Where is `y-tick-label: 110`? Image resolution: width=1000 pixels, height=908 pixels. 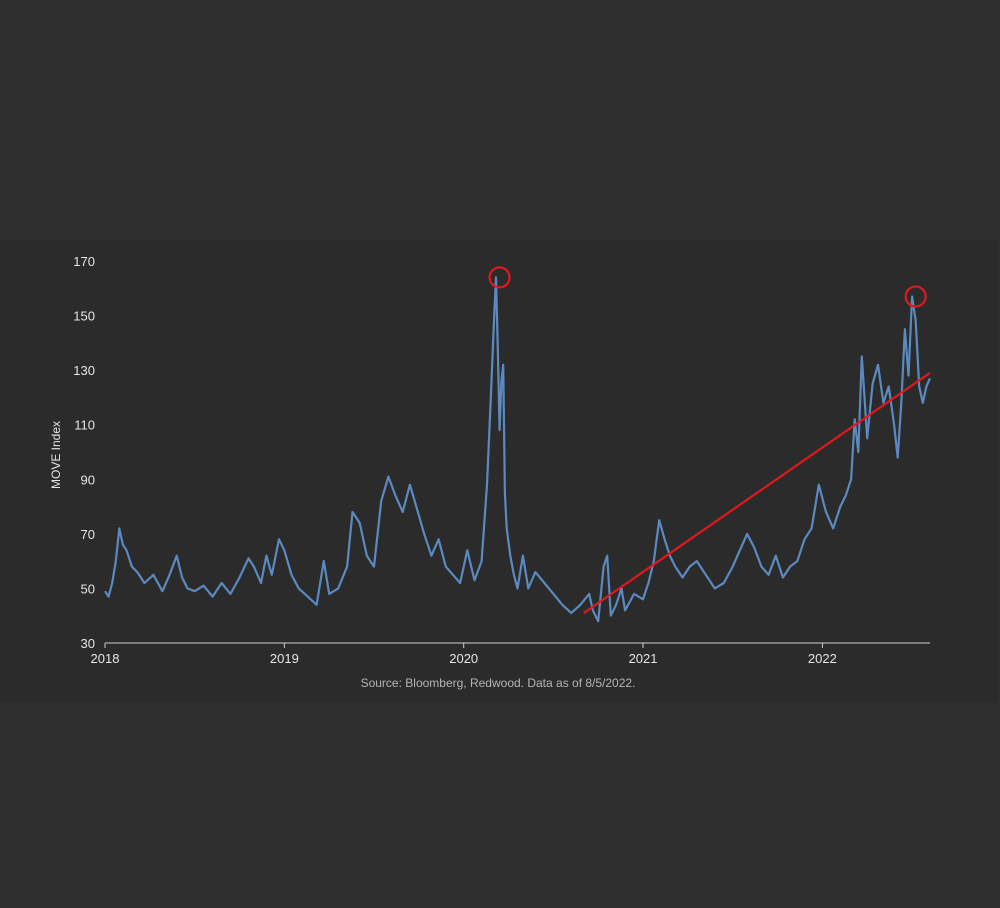 y-tick-label: 110 is located at coordinates (84, 425).